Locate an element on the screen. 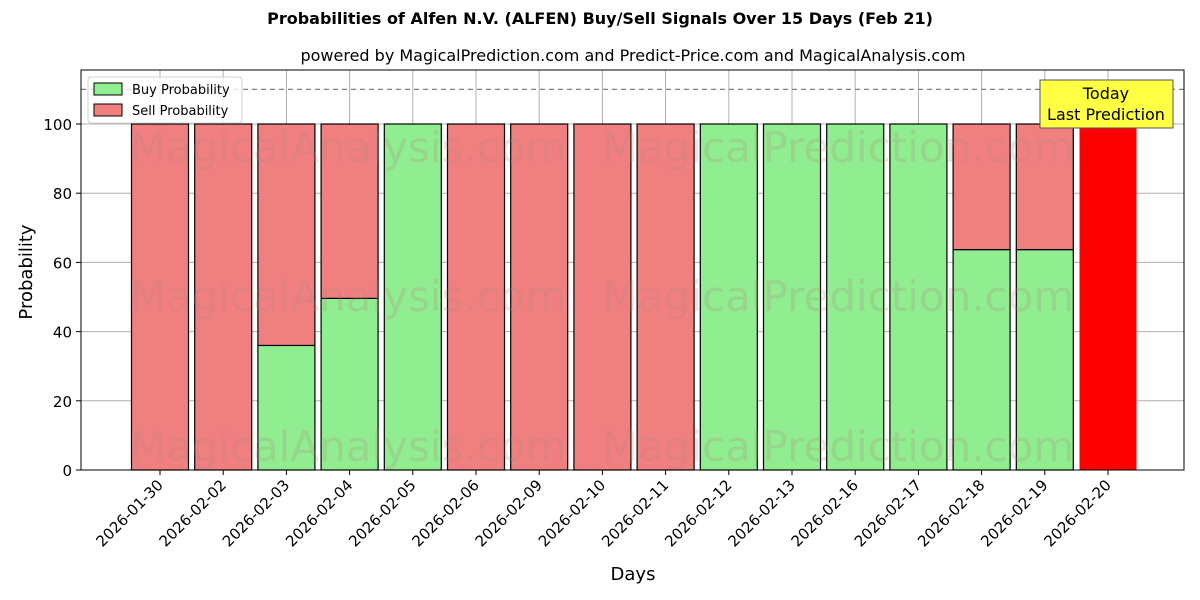  today-annotation: Today Last Prediction is located at coordinates (1106, 104).